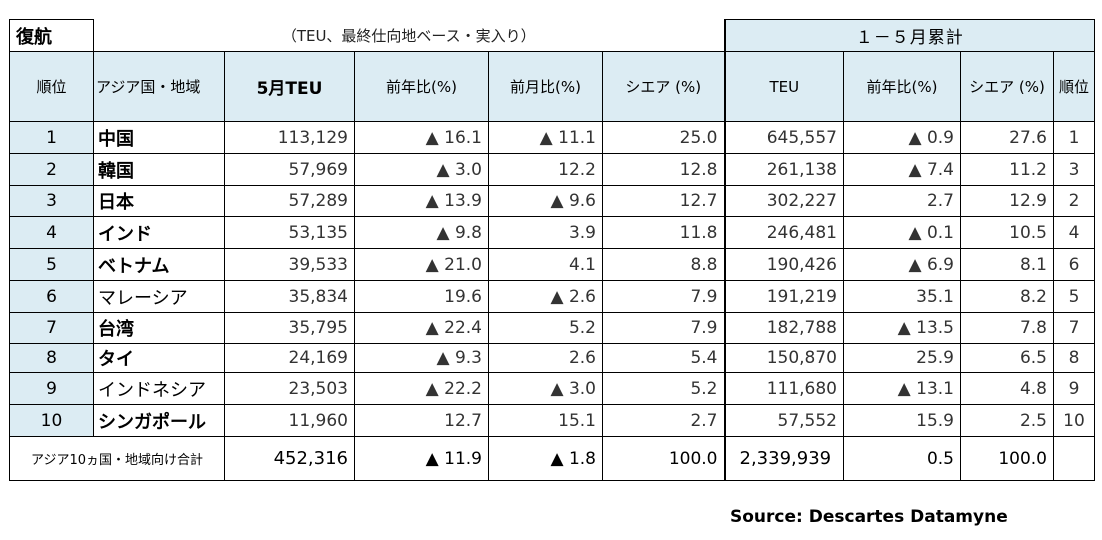 The height and width of the screenshot is (540, 1102). Describe the element at coordinates (545, 232) in the screenshot. I see `mom-value: 3.9` at that location.